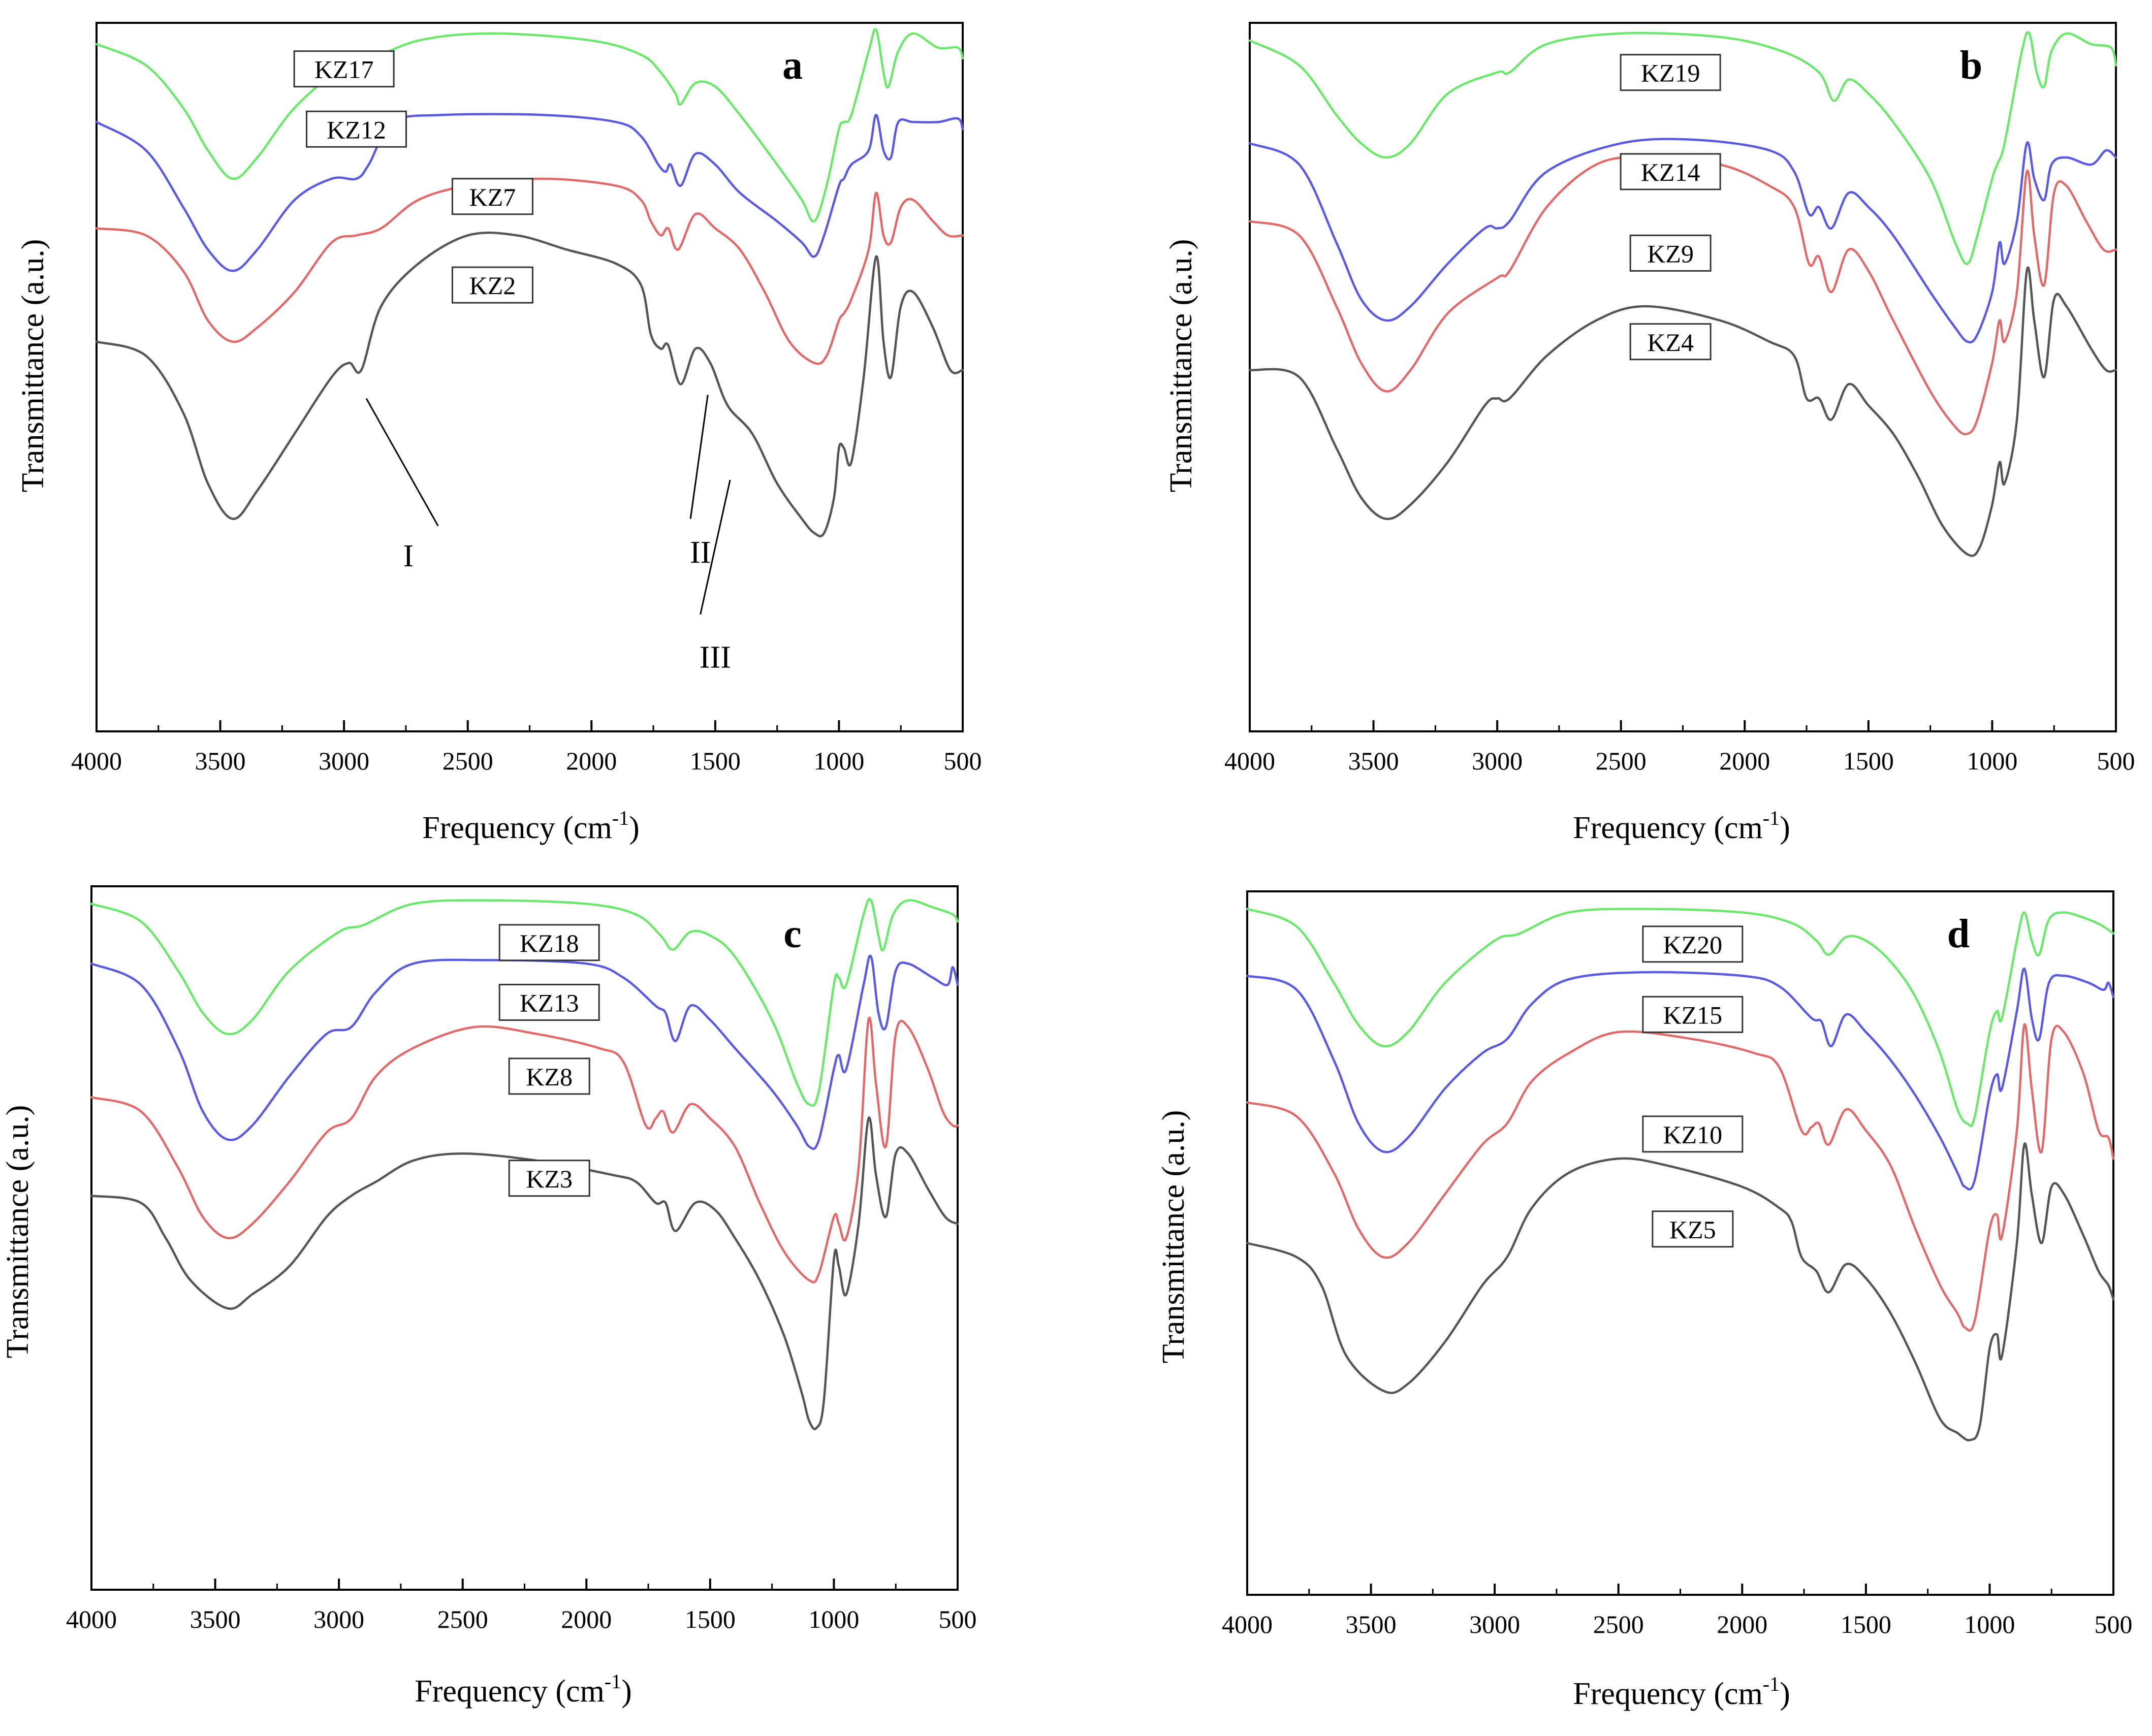 The height and width of the screenshot is (1736, 2152). I want to click on series-label-KZ9: KZ9, so click(1671, 253).